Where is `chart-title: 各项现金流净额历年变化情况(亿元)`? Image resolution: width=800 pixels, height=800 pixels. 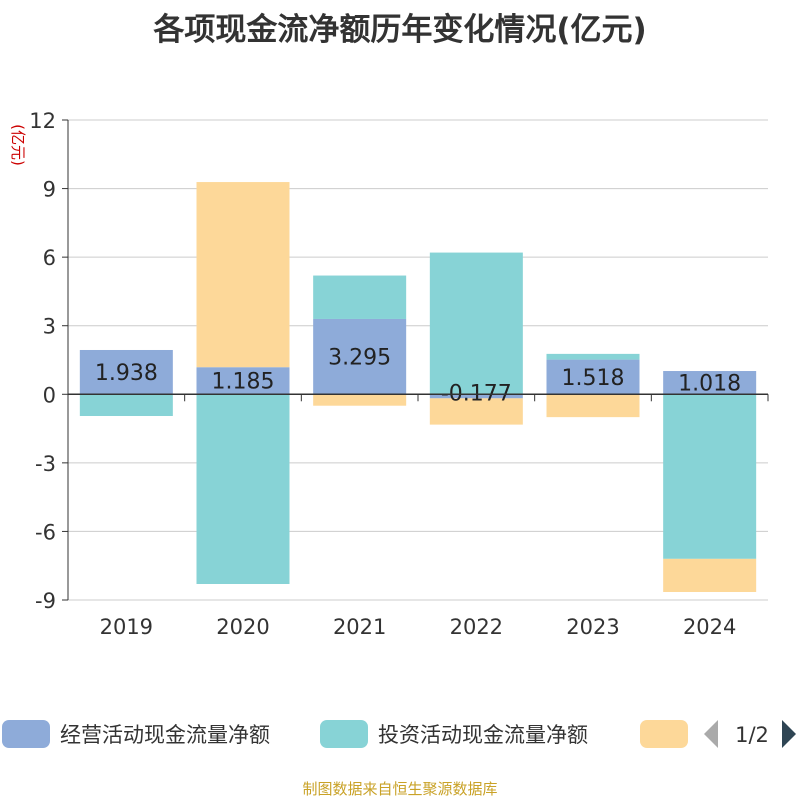
chart-title: 各项现金流净额历年变化情况(亿元) is located at coordinates (400, 30).